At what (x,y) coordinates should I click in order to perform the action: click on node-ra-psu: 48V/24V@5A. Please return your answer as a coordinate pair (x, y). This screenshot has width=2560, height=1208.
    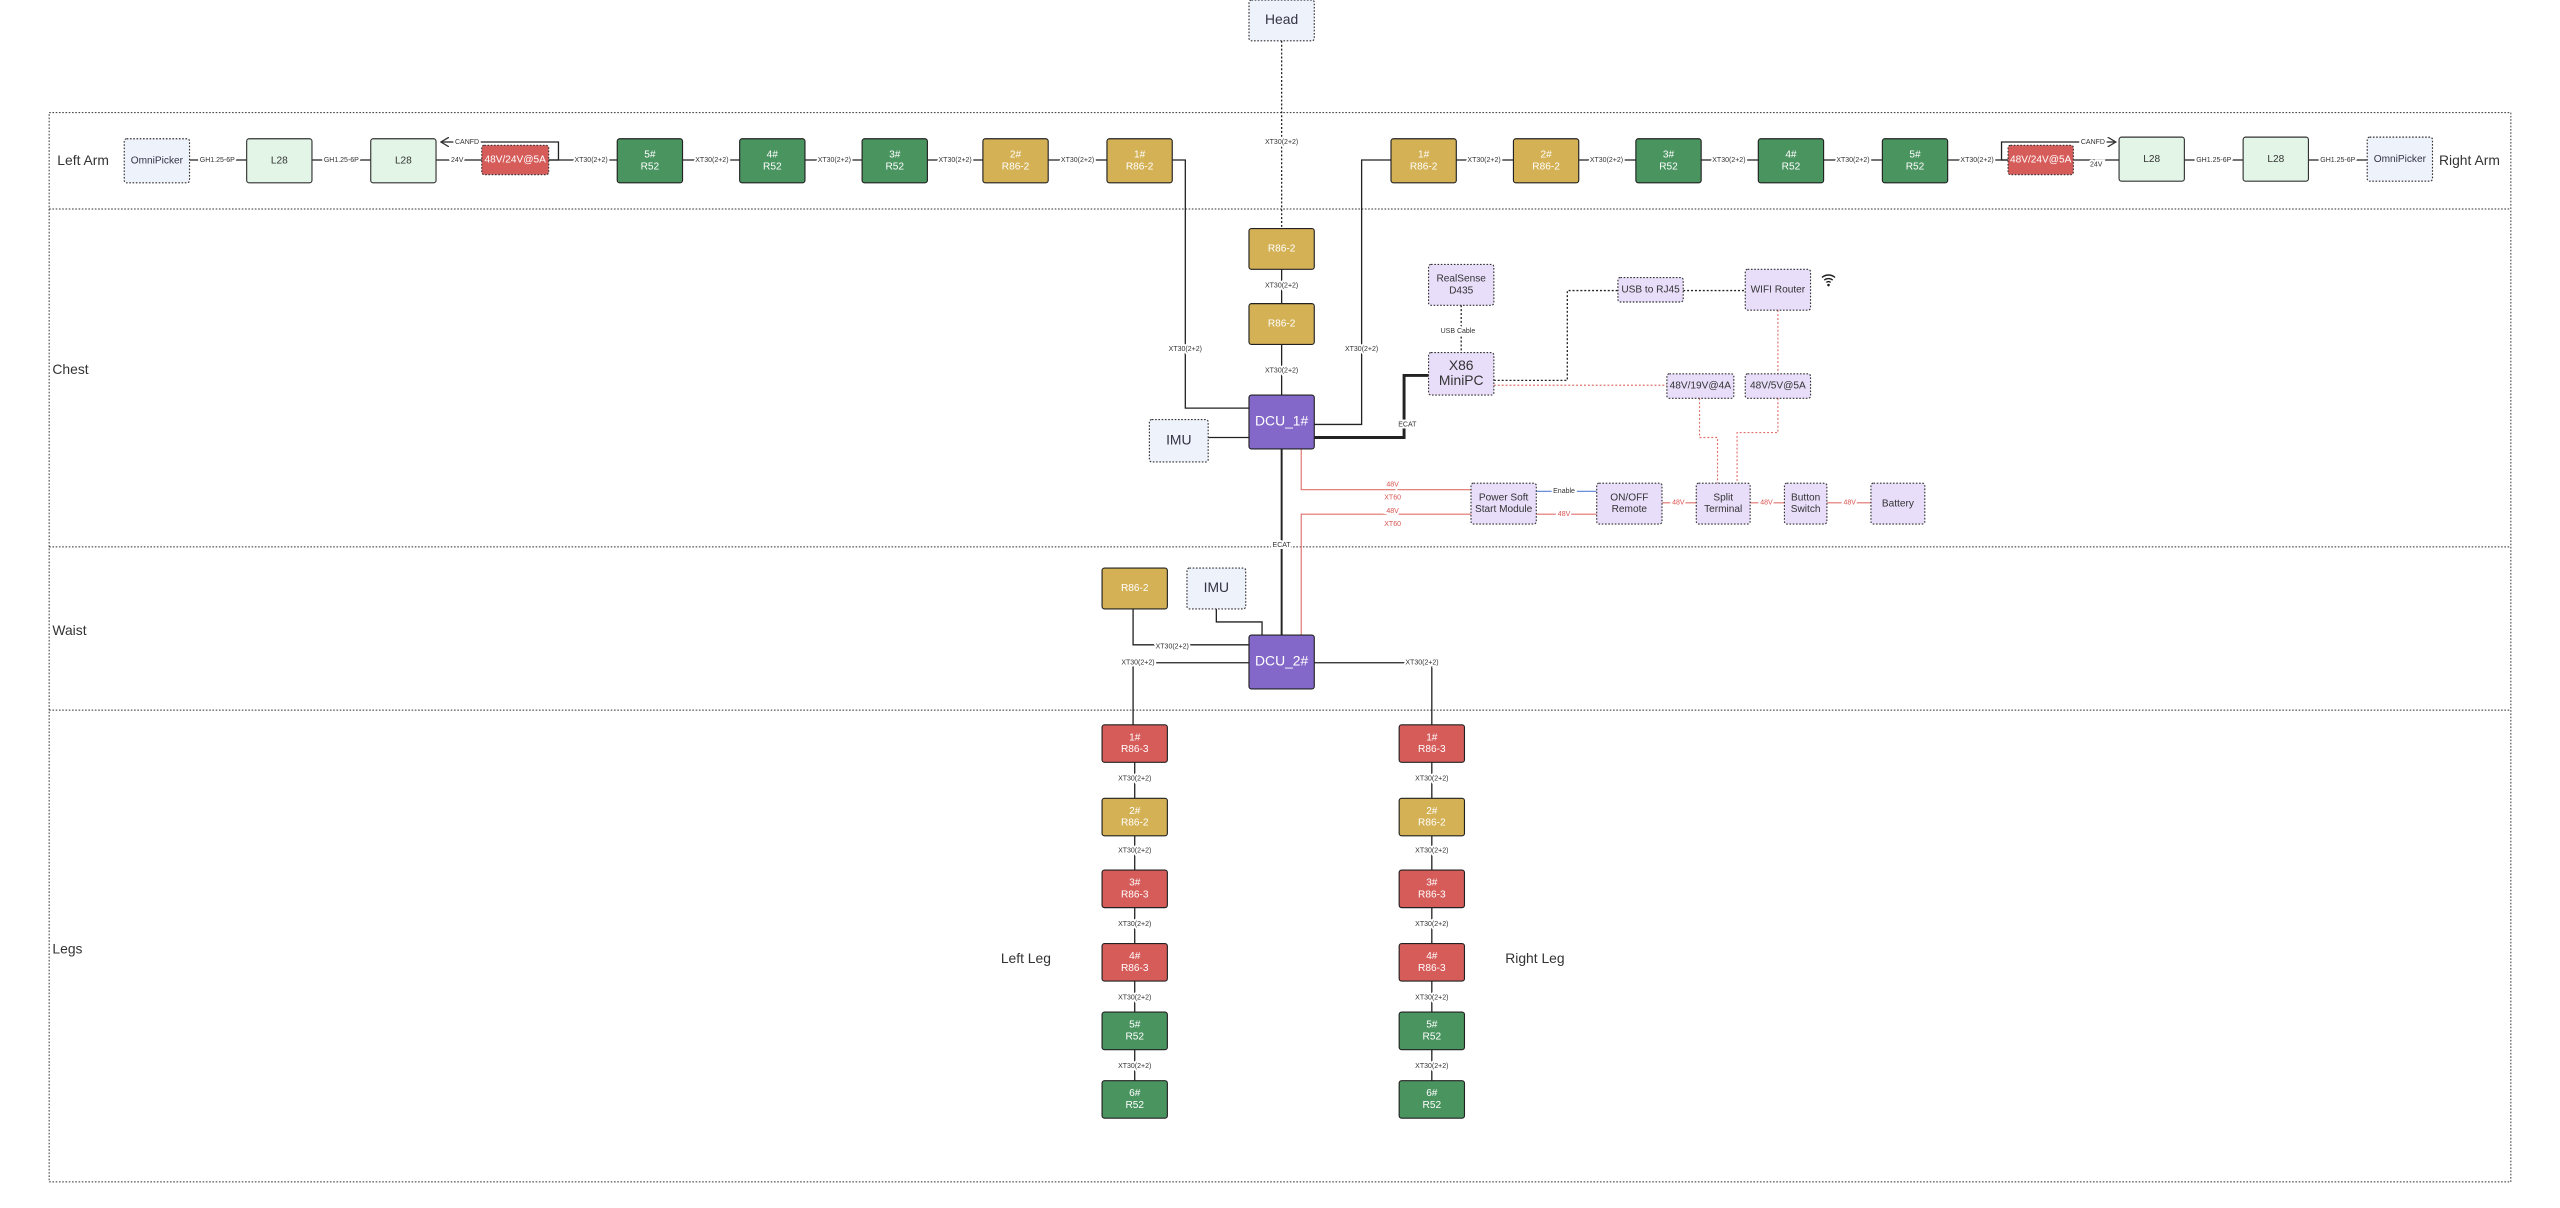
    Looking at the image, I should click on (2040, 160).